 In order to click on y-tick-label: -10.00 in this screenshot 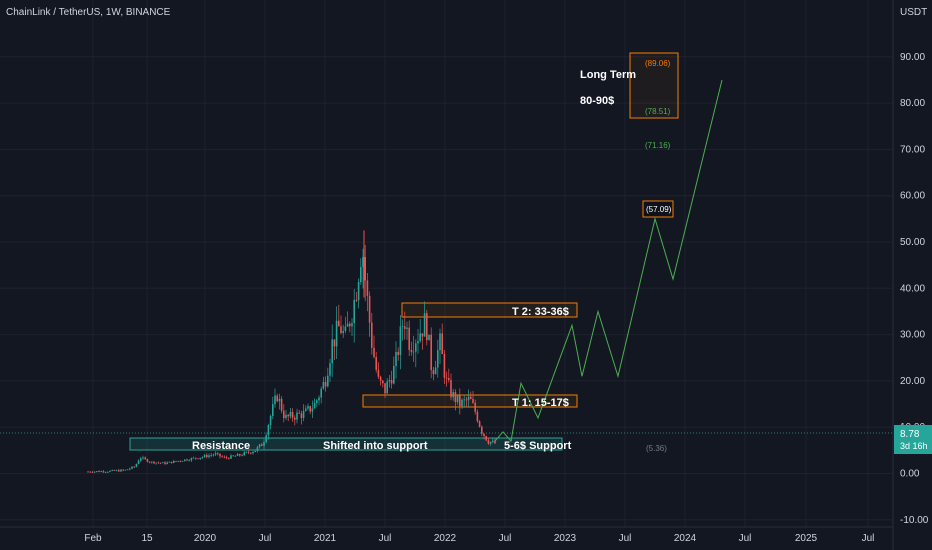, I will do `click(914, 520)`.